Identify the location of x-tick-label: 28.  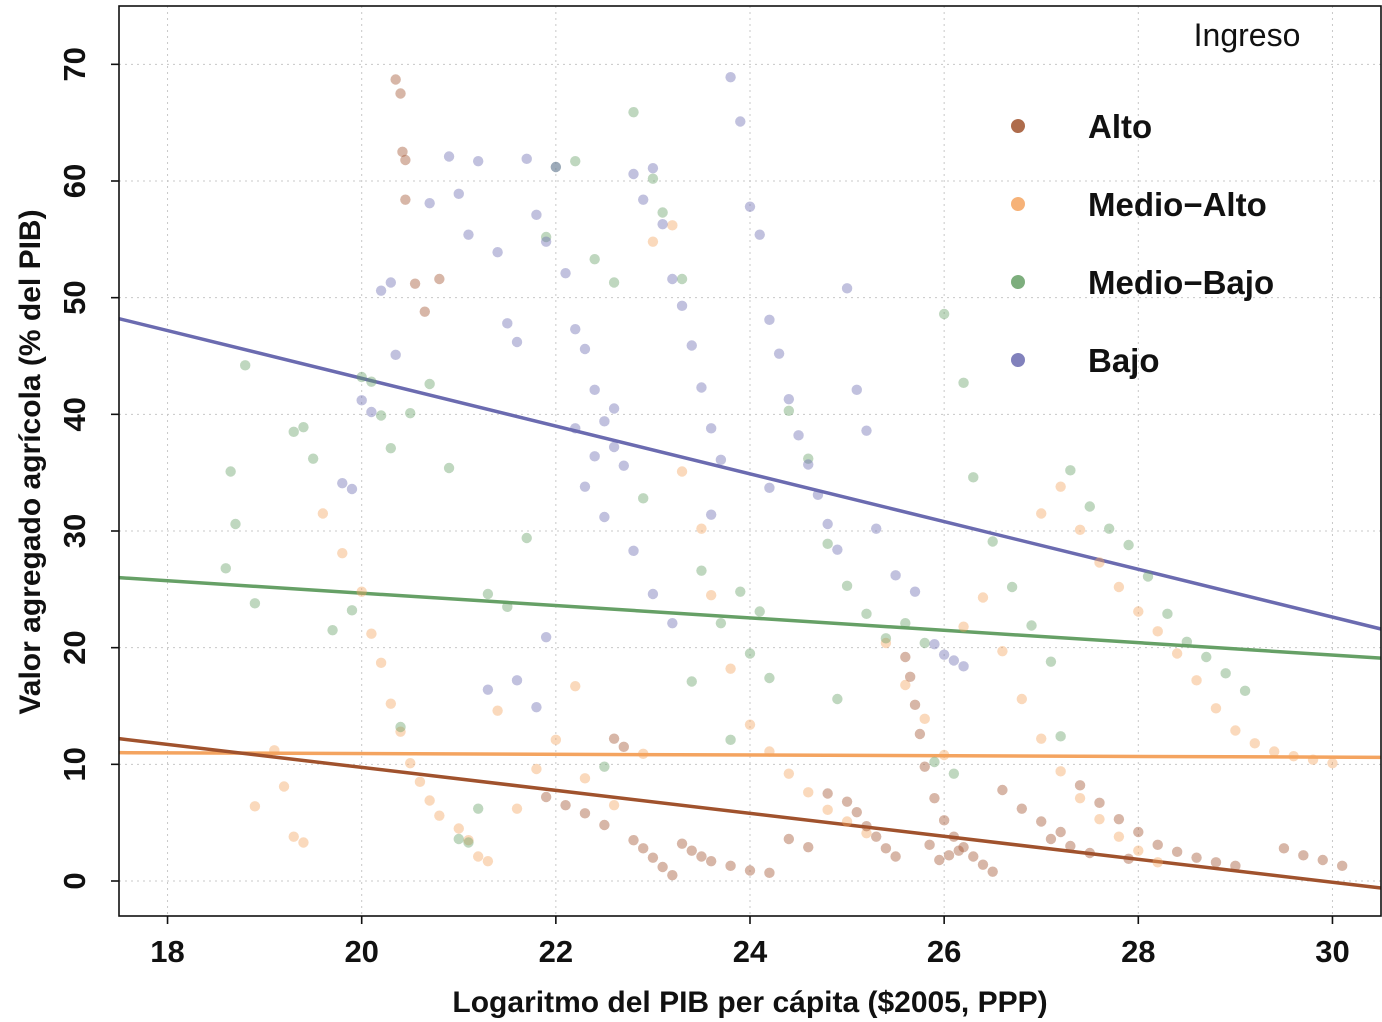
(1138, 951).